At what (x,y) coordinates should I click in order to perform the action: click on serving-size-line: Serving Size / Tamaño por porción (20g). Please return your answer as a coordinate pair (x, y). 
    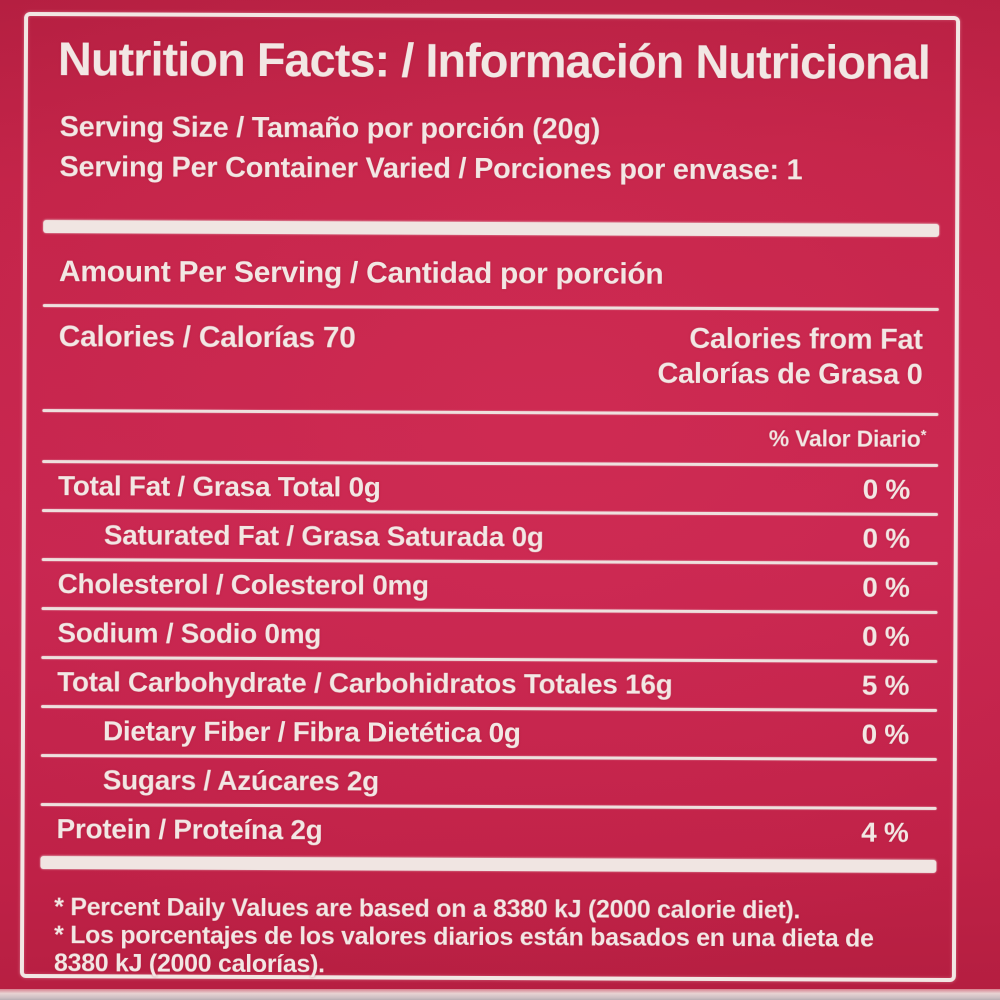
    Looking at the image, I should click on (330, 128).